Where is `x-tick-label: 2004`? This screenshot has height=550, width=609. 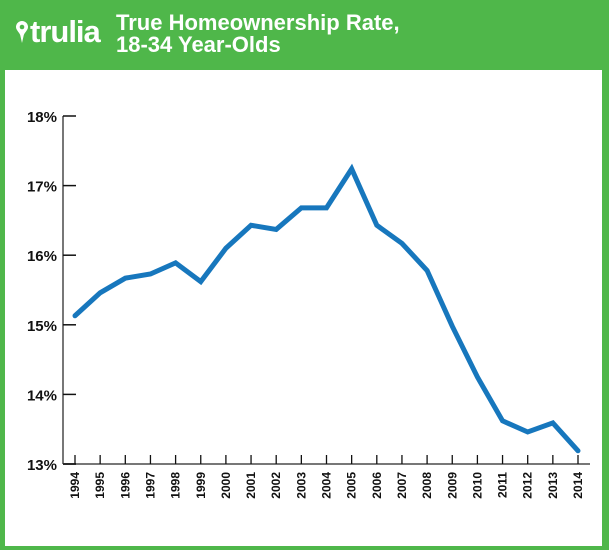 x-tick-label: 2004 is located at coordinates (327, 485).